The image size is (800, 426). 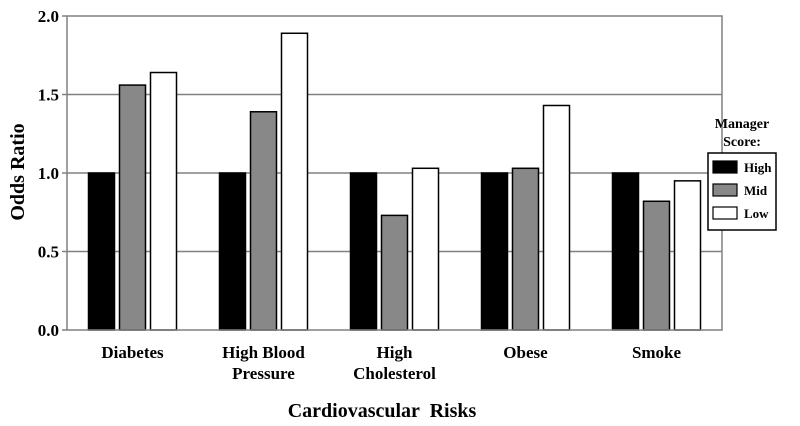 What do you see at coordinates (394, 363) in the screenshot?
I see `x-category-label: High Cholesterol` at bounding box center [394, 363].